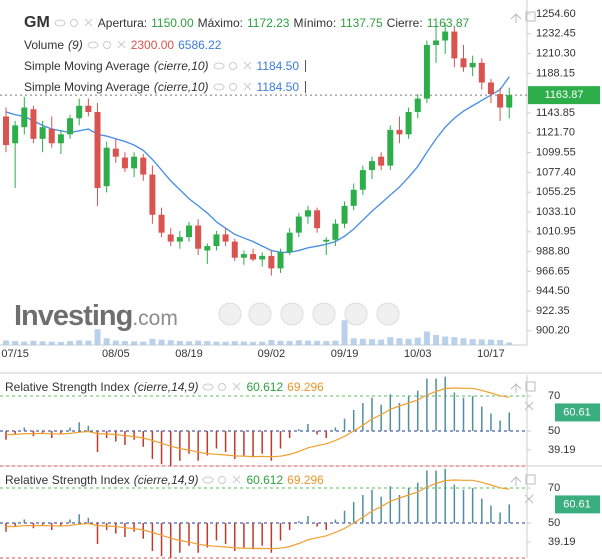  What do you see at coordinates (404, 23) in the screenshot?
I see `ohlc-label: Cierre:` at bounding box center [404, 23].